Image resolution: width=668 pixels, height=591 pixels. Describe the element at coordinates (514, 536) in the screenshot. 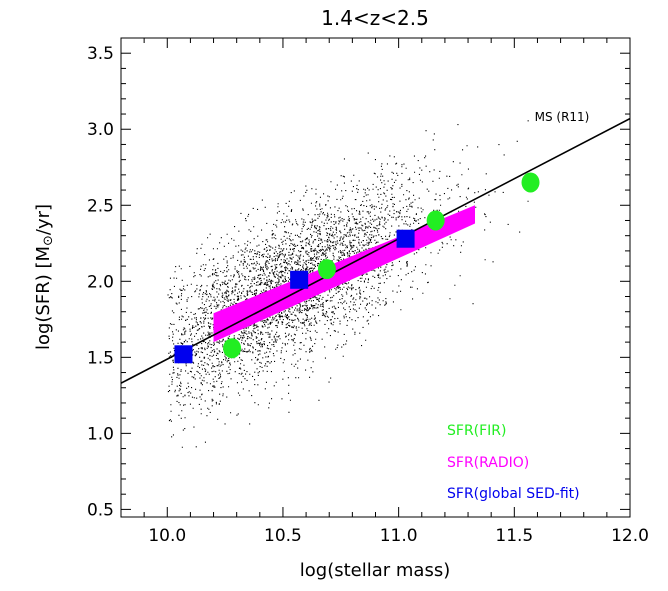

I see `x-tick-label: 11.5` at that location.